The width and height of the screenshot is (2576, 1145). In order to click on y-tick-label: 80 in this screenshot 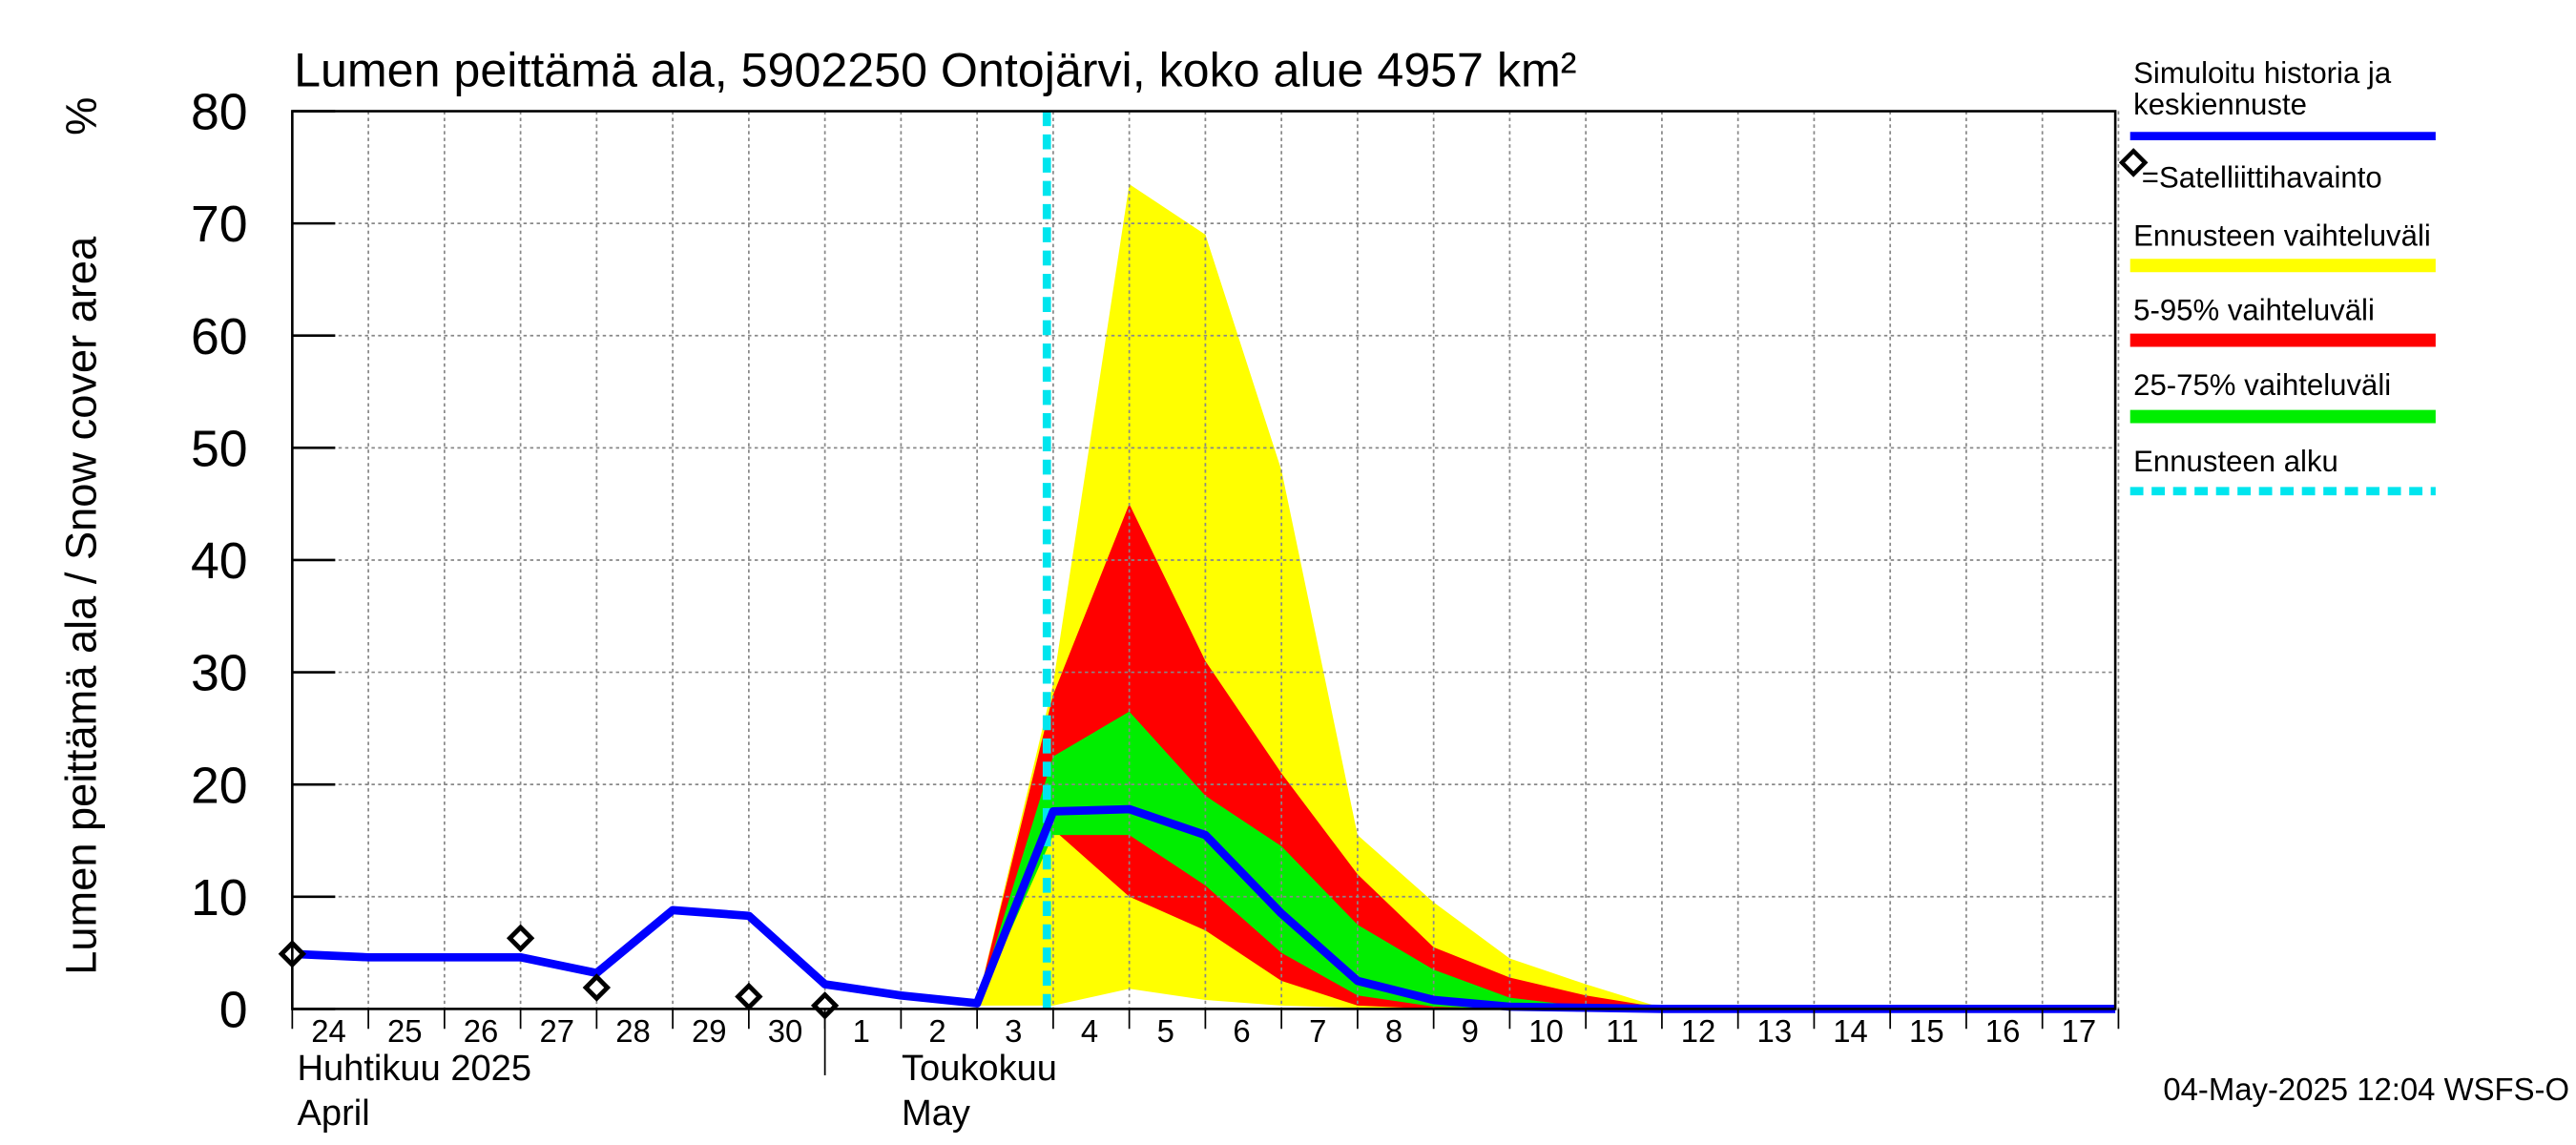, I will do `click(219, 113)`.